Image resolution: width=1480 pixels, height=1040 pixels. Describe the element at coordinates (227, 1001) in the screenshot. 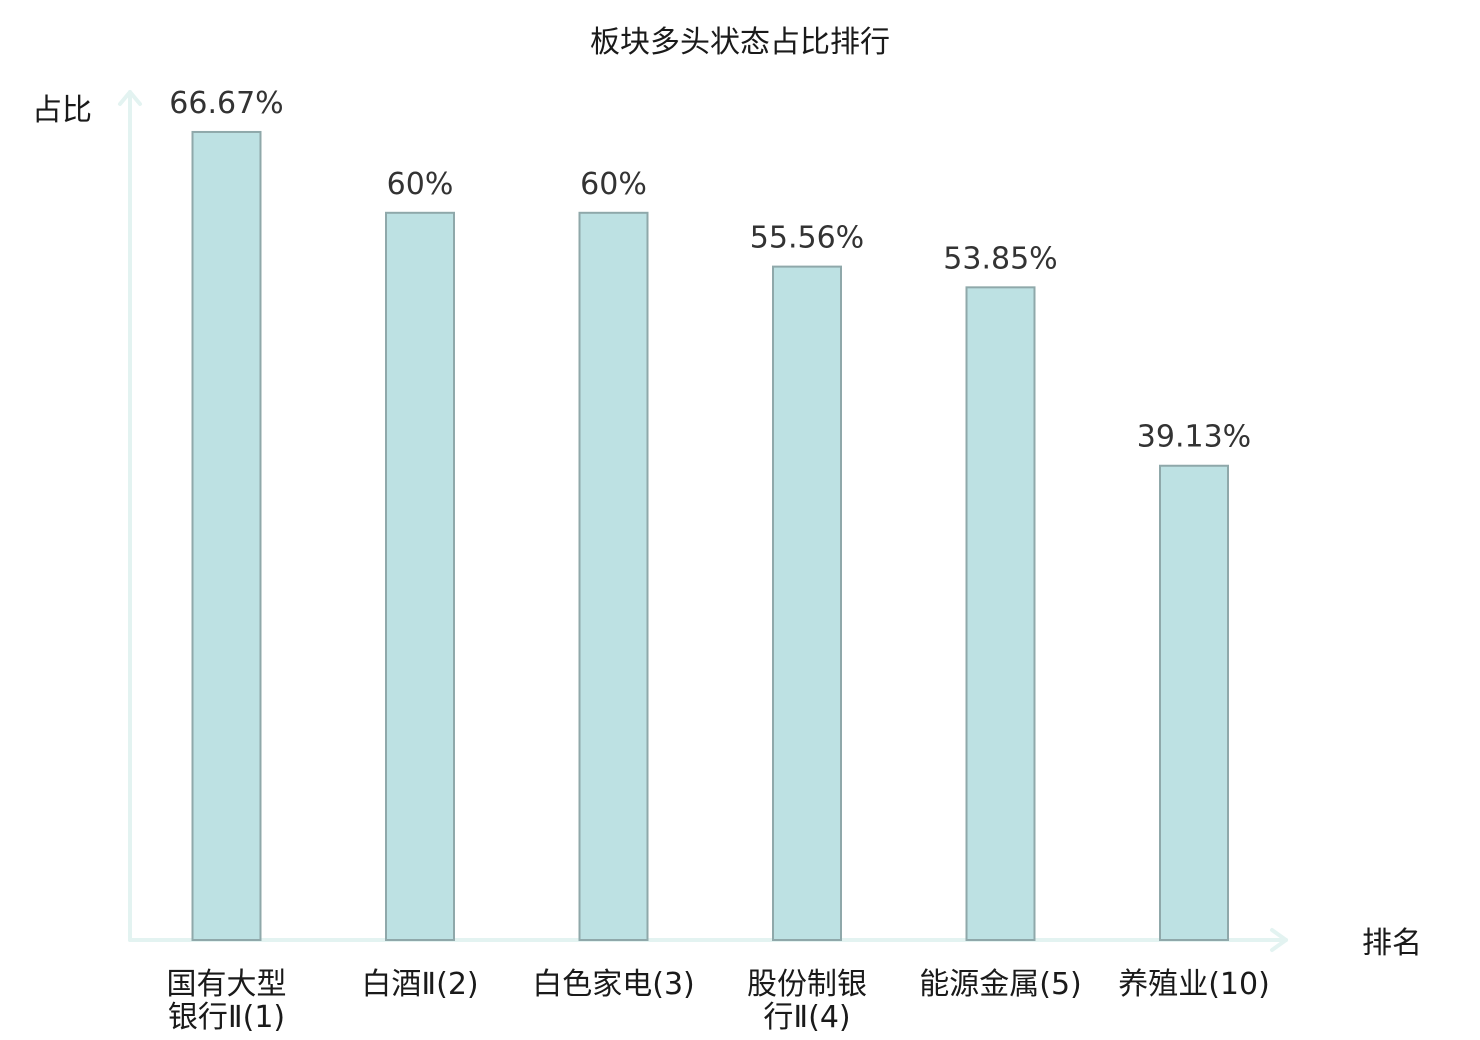

I see `x-tick-label: 国有大型银行Ⅱ(1)` at that location.